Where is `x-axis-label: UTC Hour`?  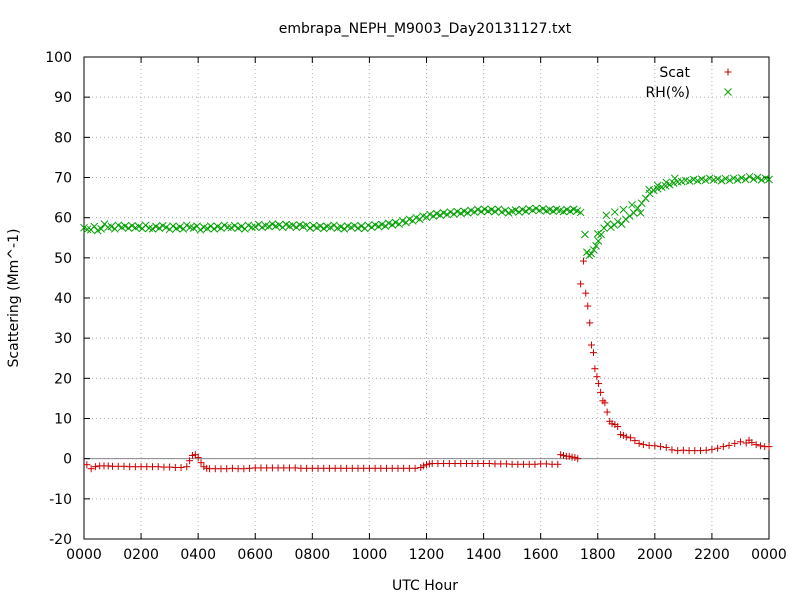 x-axis-label: UTC Hour is located at coordinates (425, 586).